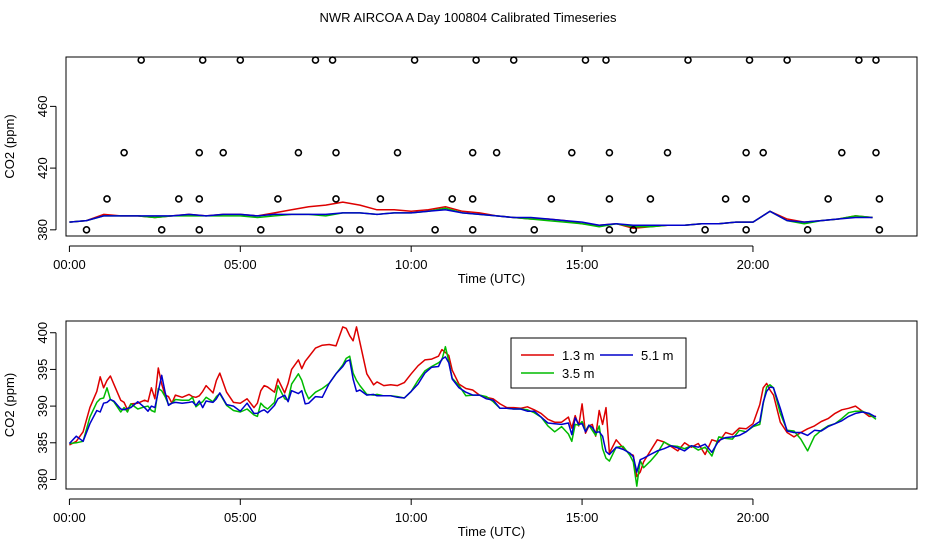  Describe the element at coordinates (42, 107) in the screenshot. I see `y-tick-label: 460` at that location.